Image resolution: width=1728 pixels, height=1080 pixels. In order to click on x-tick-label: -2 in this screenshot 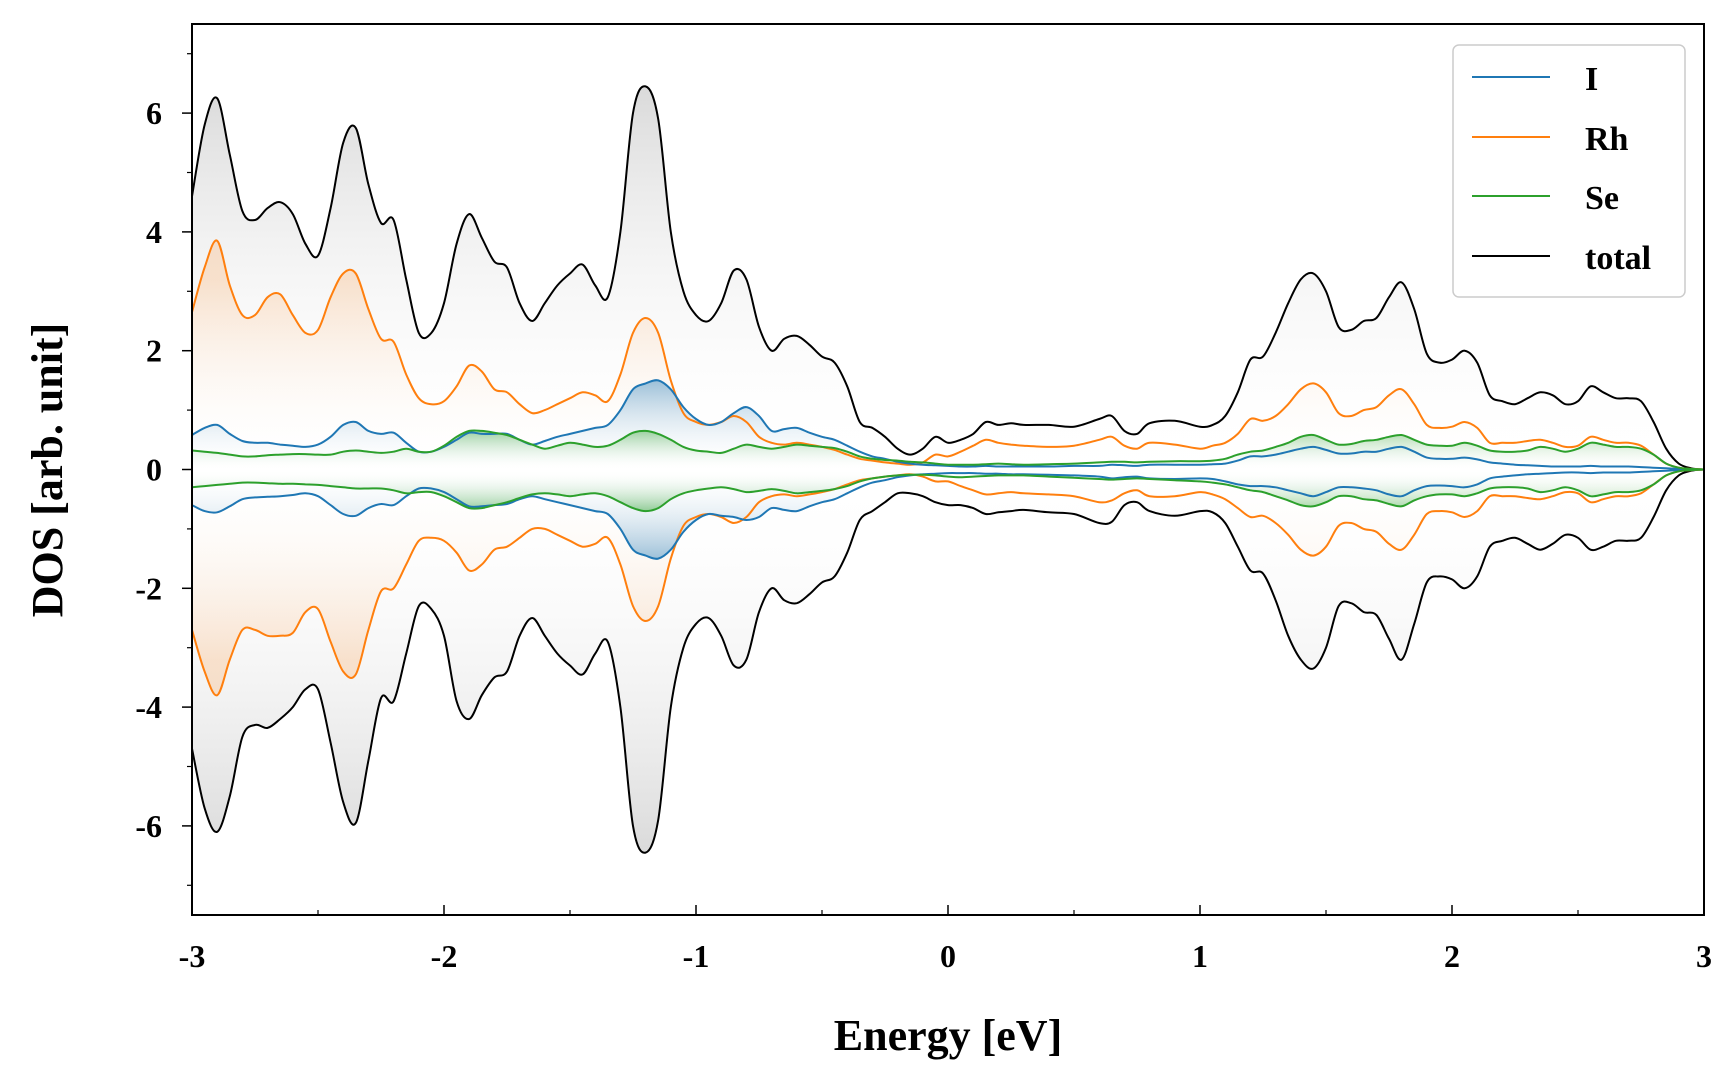, I will do `click(444, 956)`.